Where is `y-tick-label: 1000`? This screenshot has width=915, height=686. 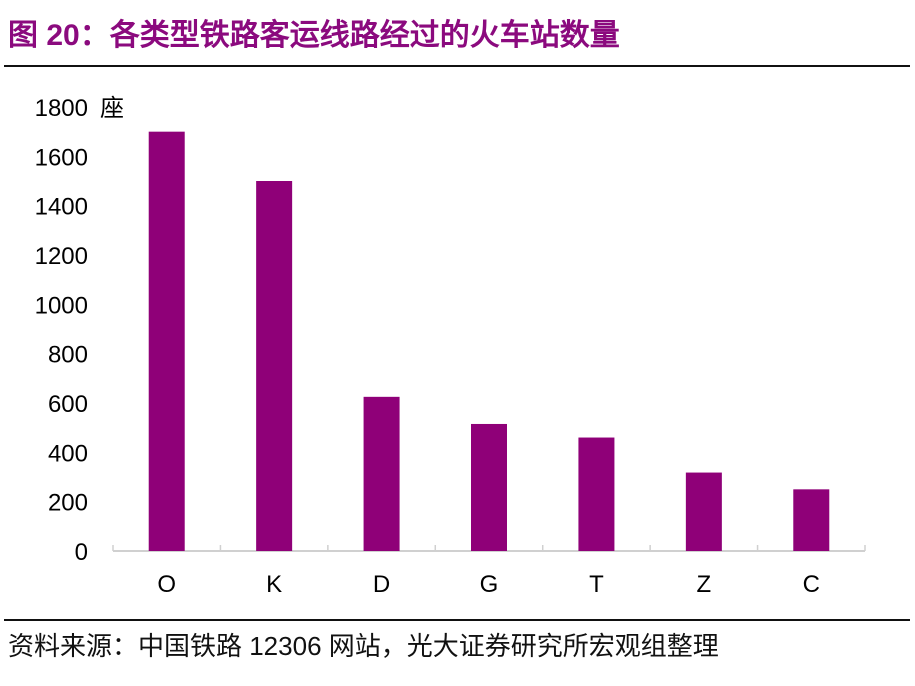
y-tick-label: 1000 is located at coordinates (61, 305).